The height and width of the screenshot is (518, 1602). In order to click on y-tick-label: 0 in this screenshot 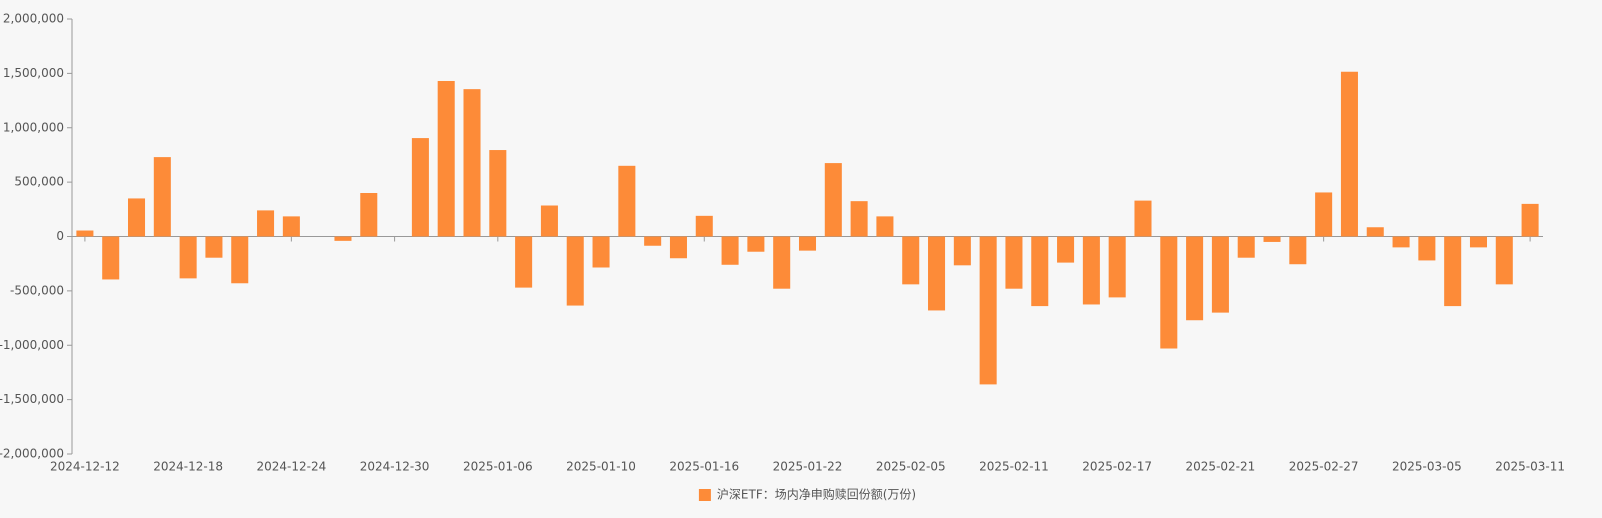, I will do `click(60, 236)`.